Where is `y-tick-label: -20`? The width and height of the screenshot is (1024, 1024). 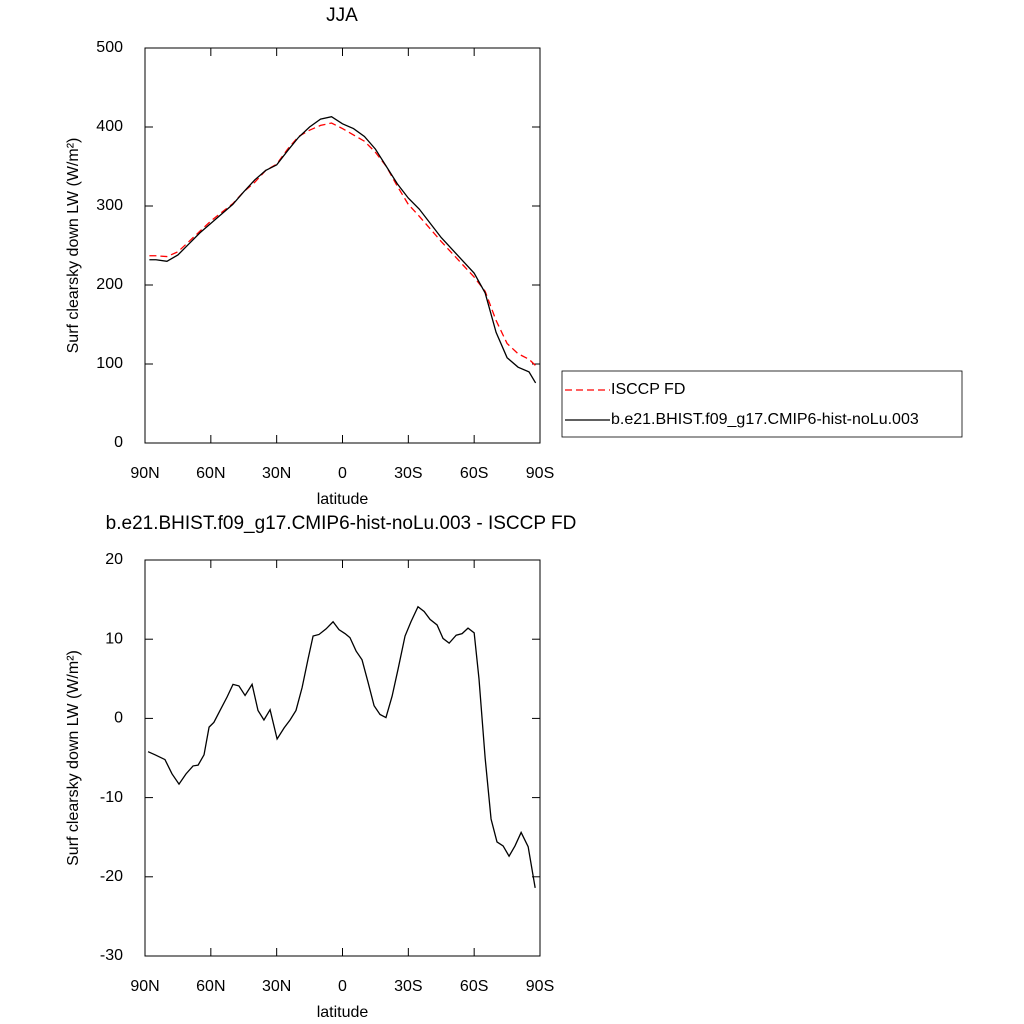 y-tick-label: -20 is located at coordinates (111, 876).